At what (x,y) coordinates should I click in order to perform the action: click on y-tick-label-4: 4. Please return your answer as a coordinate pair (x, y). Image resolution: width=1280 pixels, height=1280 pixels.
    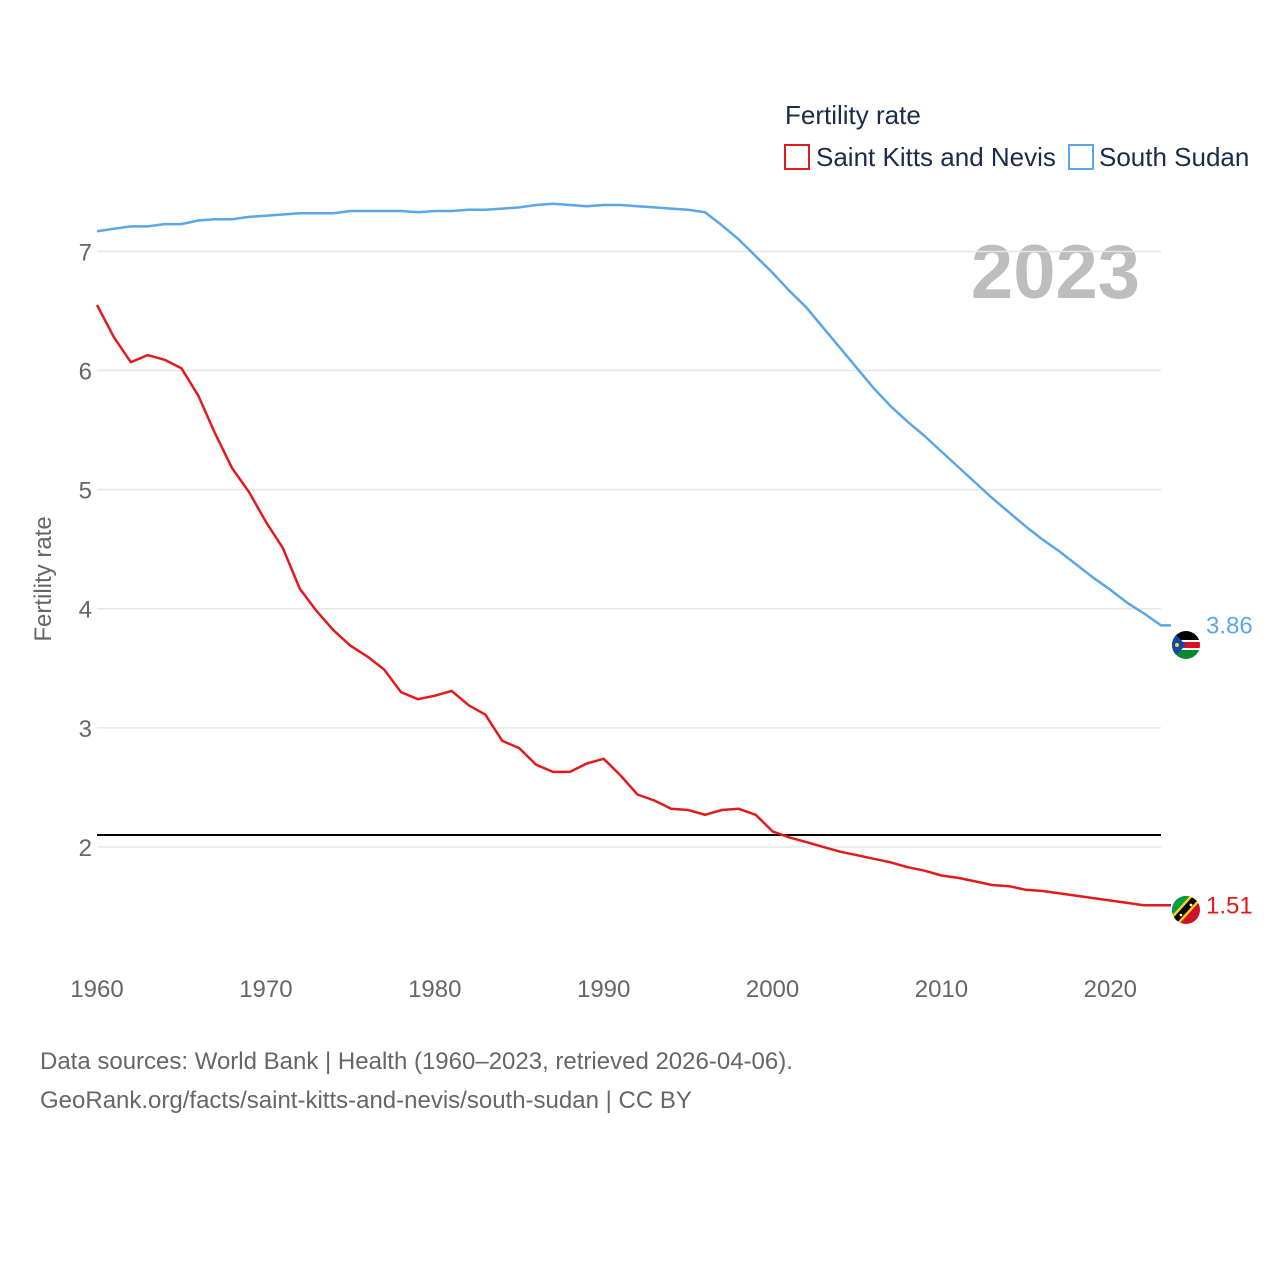
    Looking at the image, I should click on (85, 610).